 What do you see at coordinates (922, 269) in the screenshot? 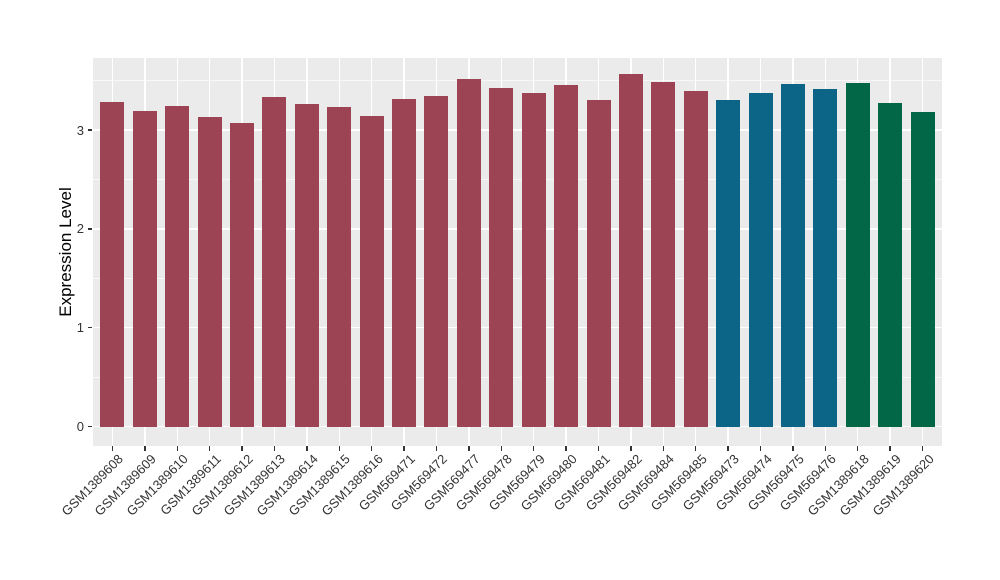
I see `bar-GSM1389620` at bounding box center [922, 269].